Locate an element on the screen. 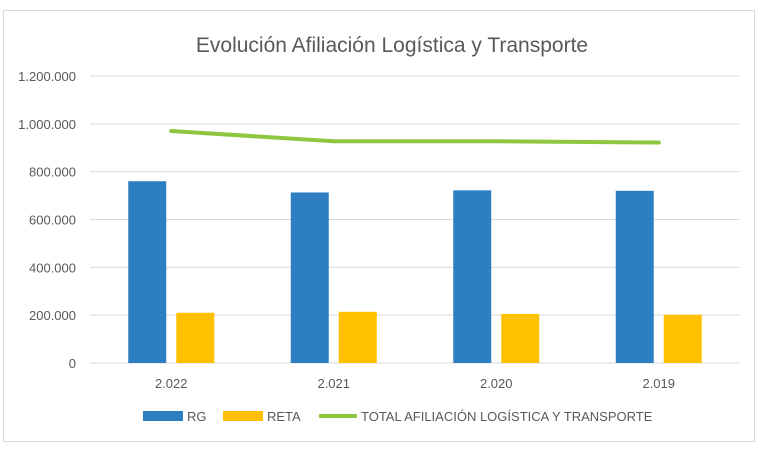  x-tick-label: 2.021 is located at coordinates (333, 383).